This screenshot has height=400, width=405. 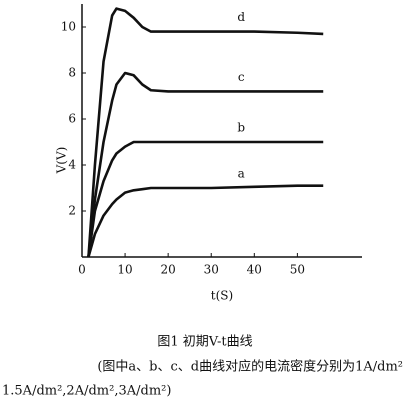 What do you see at coordinates (168, 270) in the screenshot?
I see `x-tick-label: 20` at bounding box center [168, 270].